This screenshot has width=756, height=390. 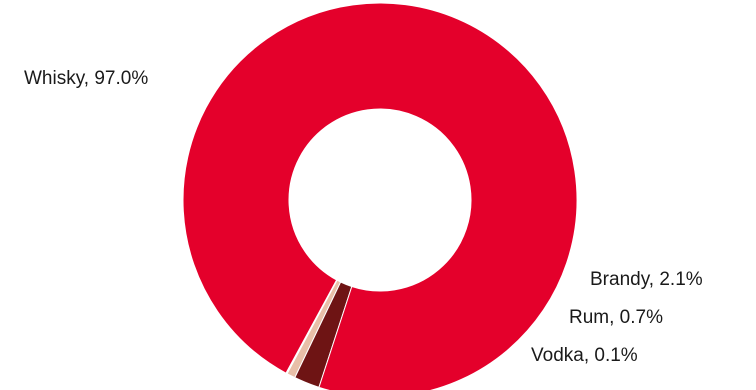 What do you see at coordinates (323, 334) in the screenshot?
I see `slice-brandy` at bounding box center [323, 334].